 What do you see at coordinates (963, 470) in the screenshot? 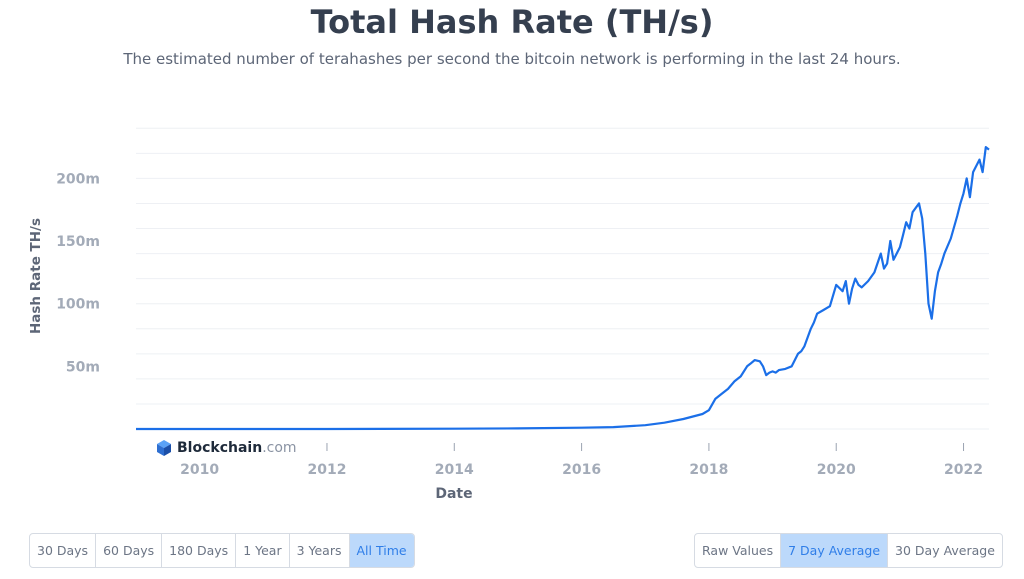
I see `x-tick-label: 2022` at bounding box center [963, 470].